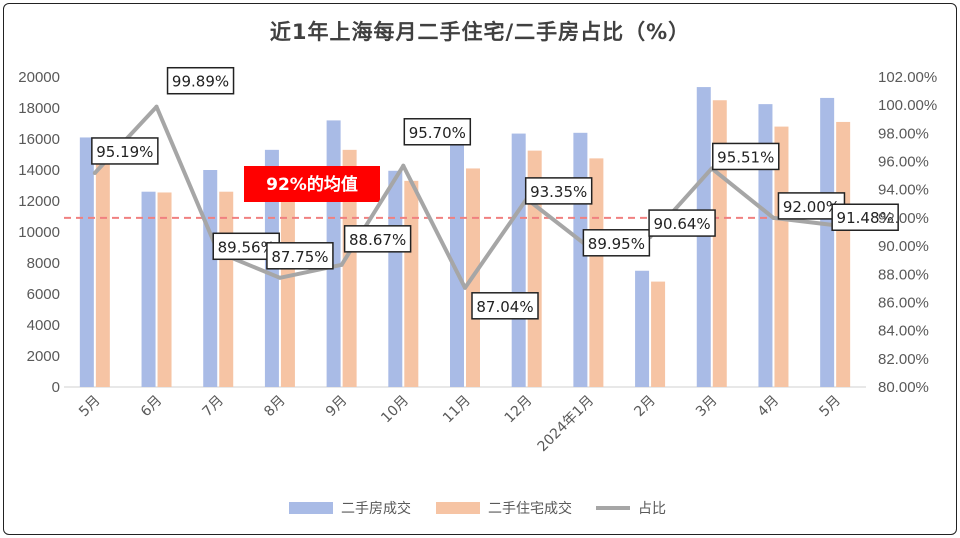  What do you see at coordinates (477, 194) in the screenshot?
I see `average-line-group: 92%的均值` at bounding box center [477, 194].